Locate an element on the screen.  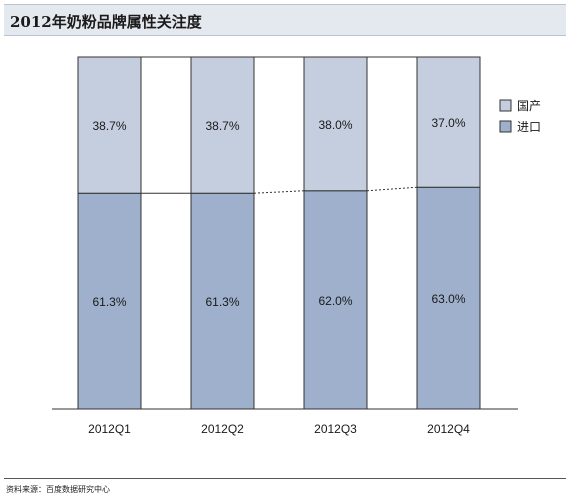
source-divider is located at coordinates (285, 478).